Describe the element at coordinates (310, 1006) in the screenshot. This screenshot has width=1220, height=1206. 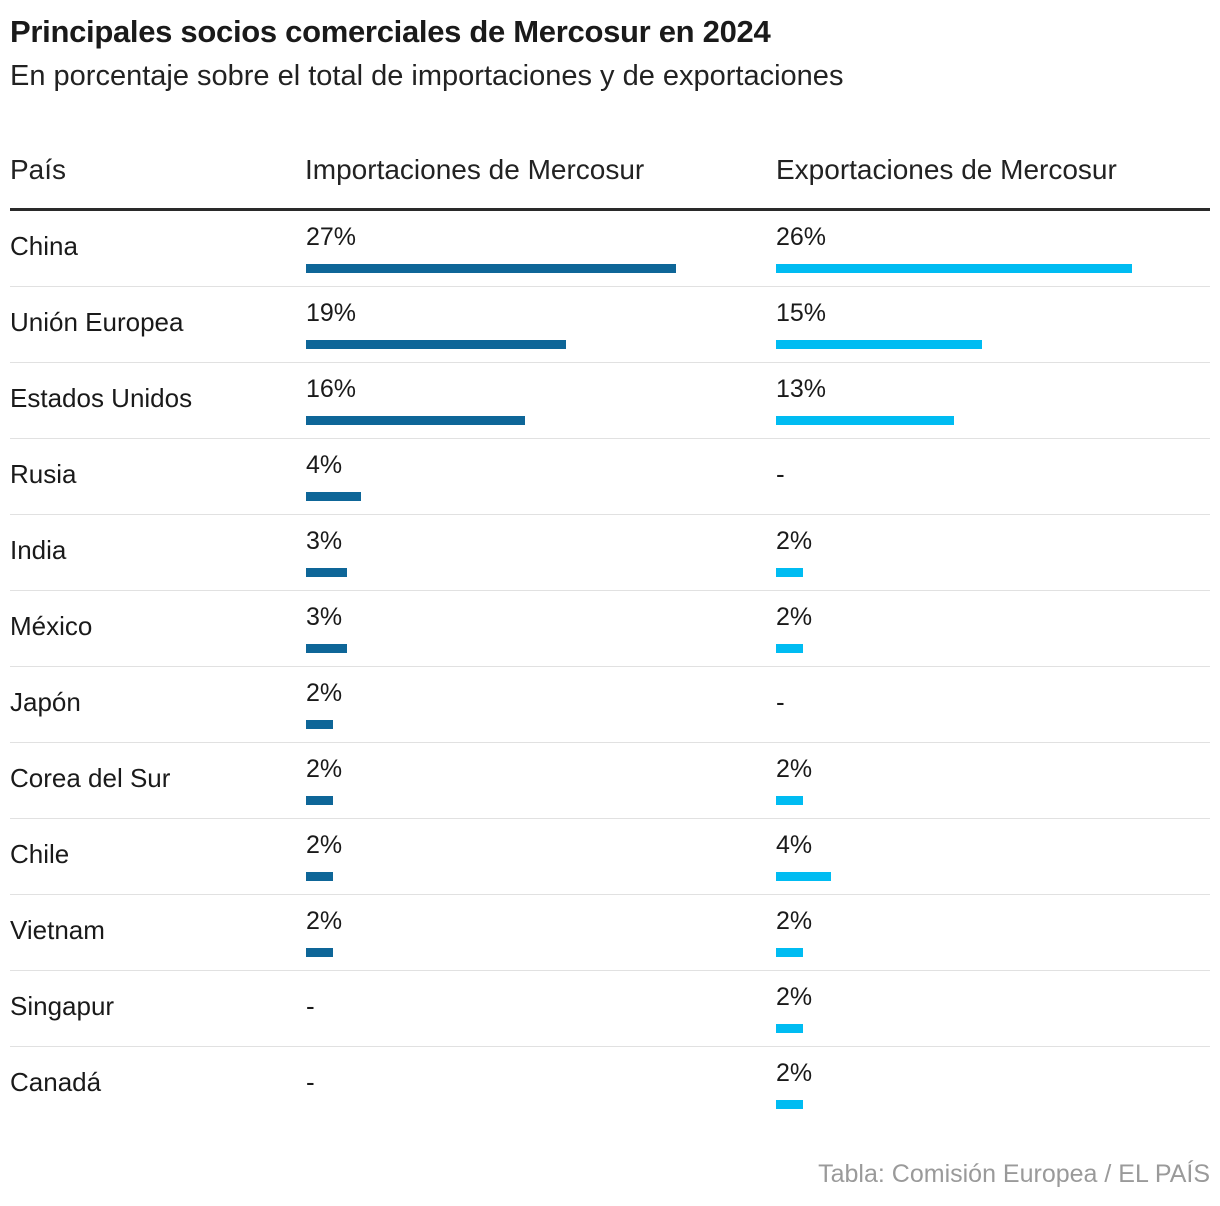
I see `imports-missing-singapur: -` at that location.